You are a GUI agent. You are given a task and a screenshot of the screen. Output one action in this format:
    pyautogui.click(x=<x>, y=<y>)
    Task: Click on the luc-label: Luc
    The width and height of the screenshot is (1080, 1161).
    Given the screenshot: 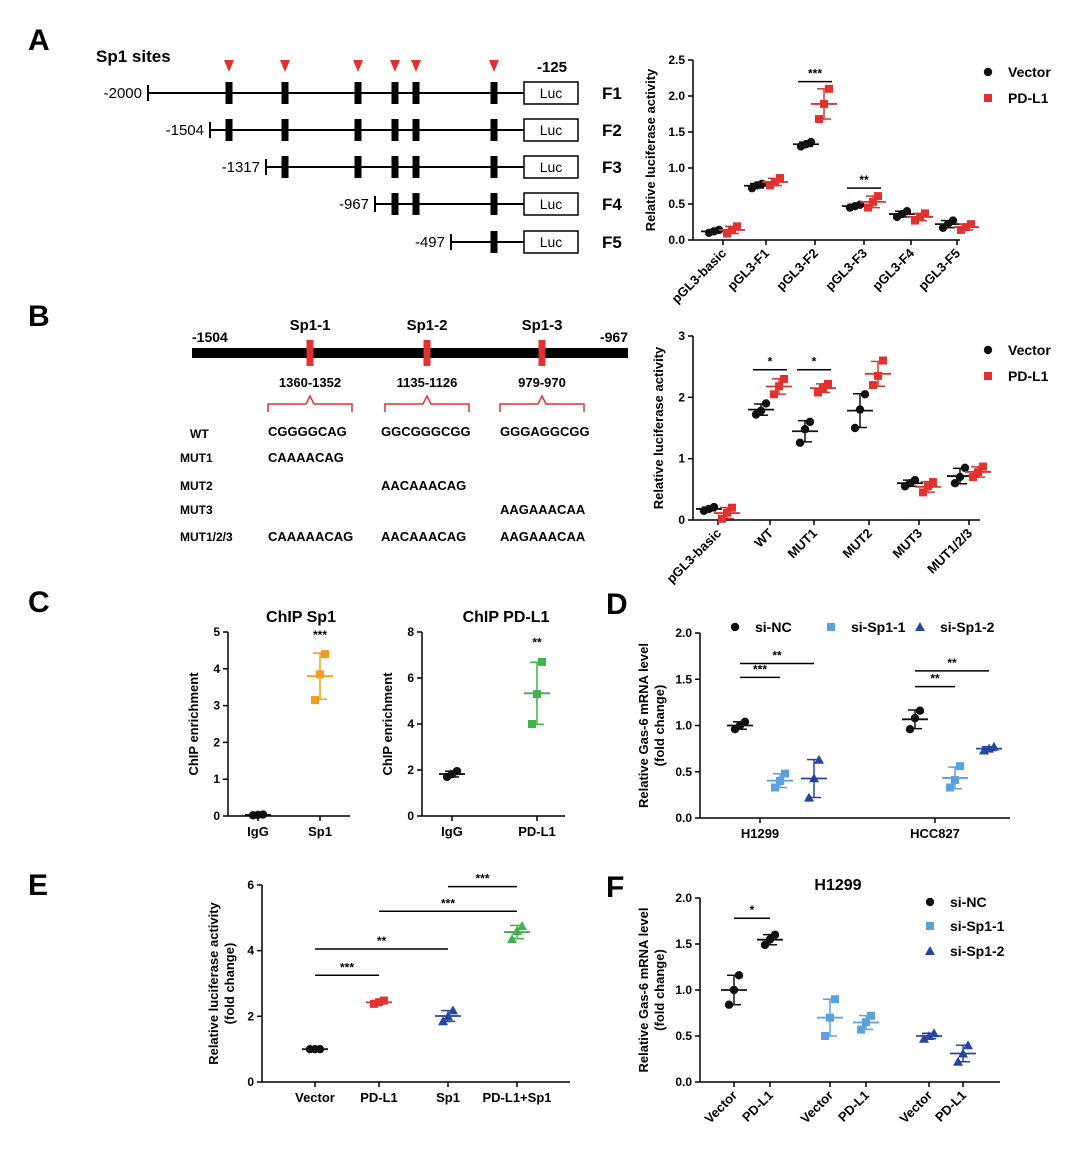 What is the action you would take?
    pyautogui.click(x=551, y=130)
    